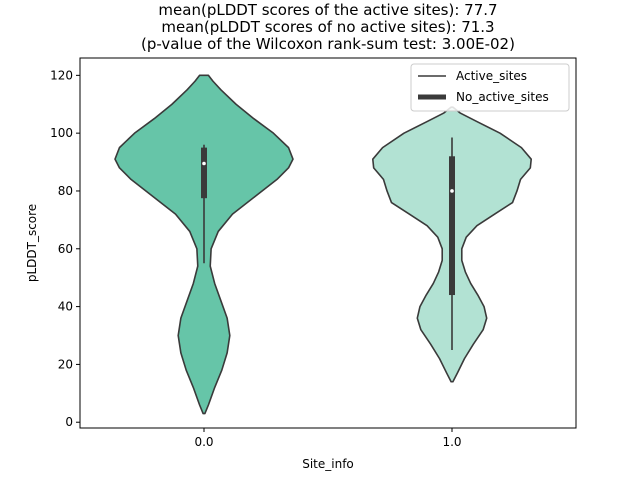 This screenshot has width=640, height=480. Describe the element at coordinates (502, 97) in the screenshot. I see `legend-label-no-active-sites: No_active_sites` at that location.